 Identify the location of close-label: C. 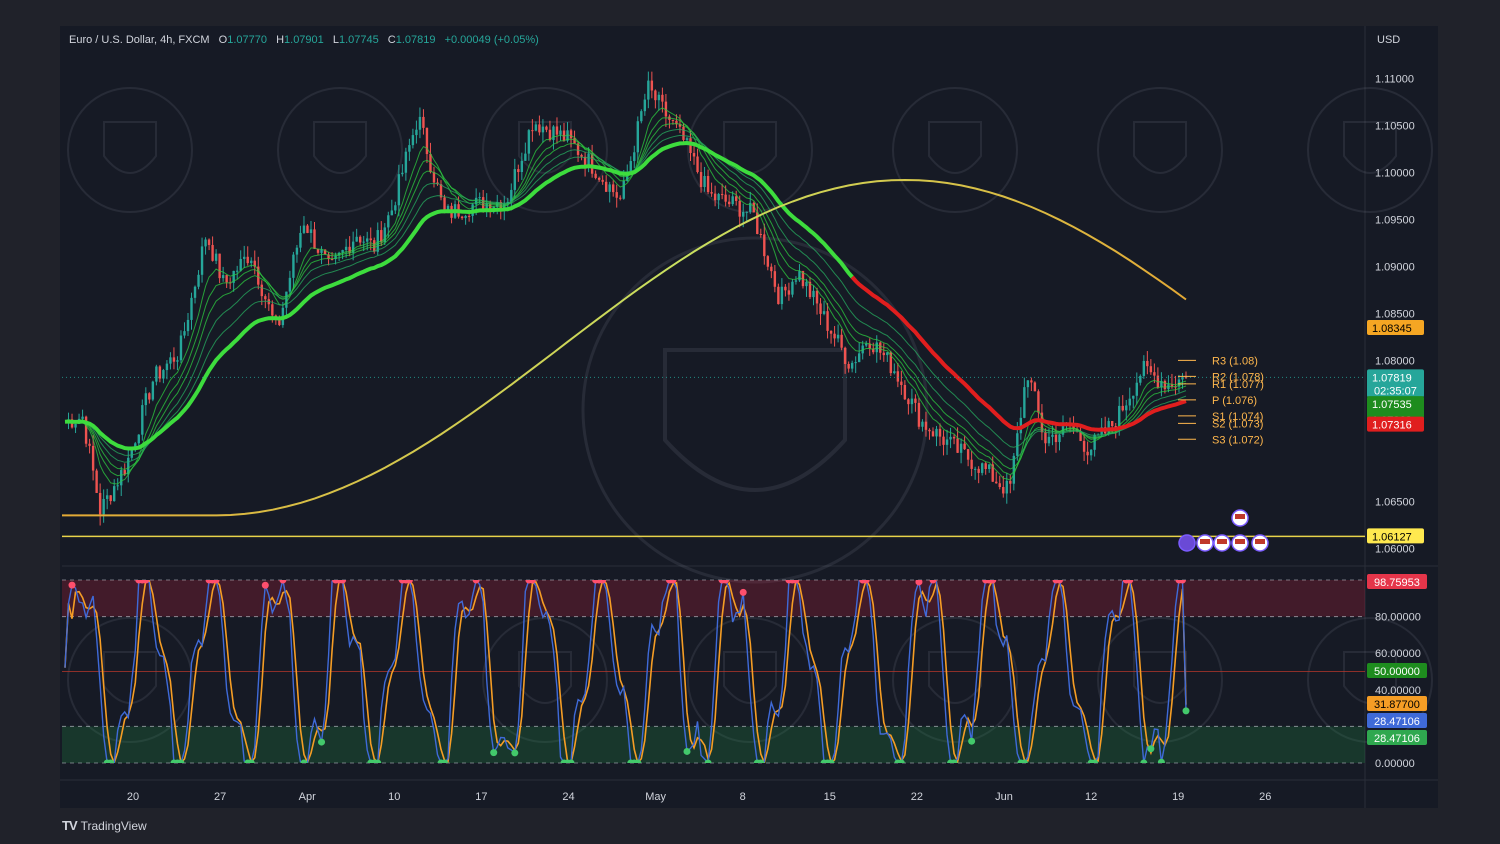
(391, 40).